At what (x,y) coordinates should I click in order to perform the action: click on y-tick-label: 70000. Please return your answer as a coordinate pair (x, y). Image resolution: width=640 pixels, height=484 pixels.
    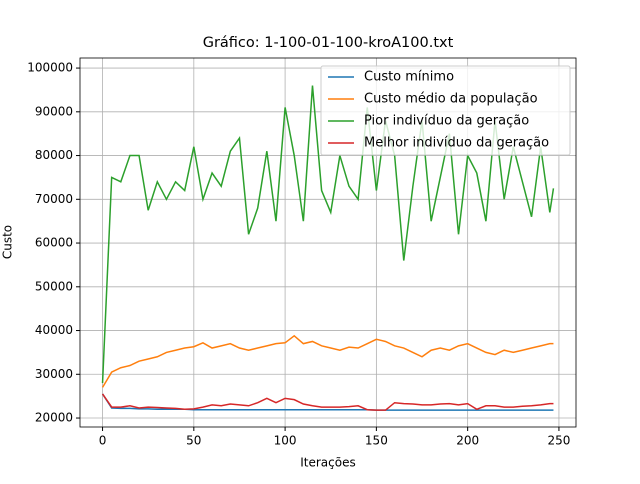
    Looking at the image, I should click on (54, 199).